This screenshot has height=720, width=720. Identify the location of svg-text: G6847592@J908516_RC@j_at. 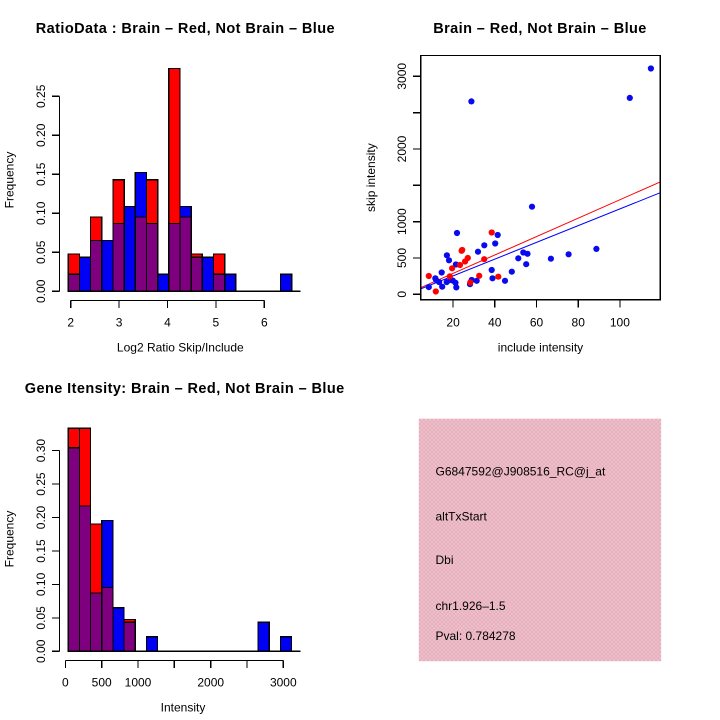
(521, 472).